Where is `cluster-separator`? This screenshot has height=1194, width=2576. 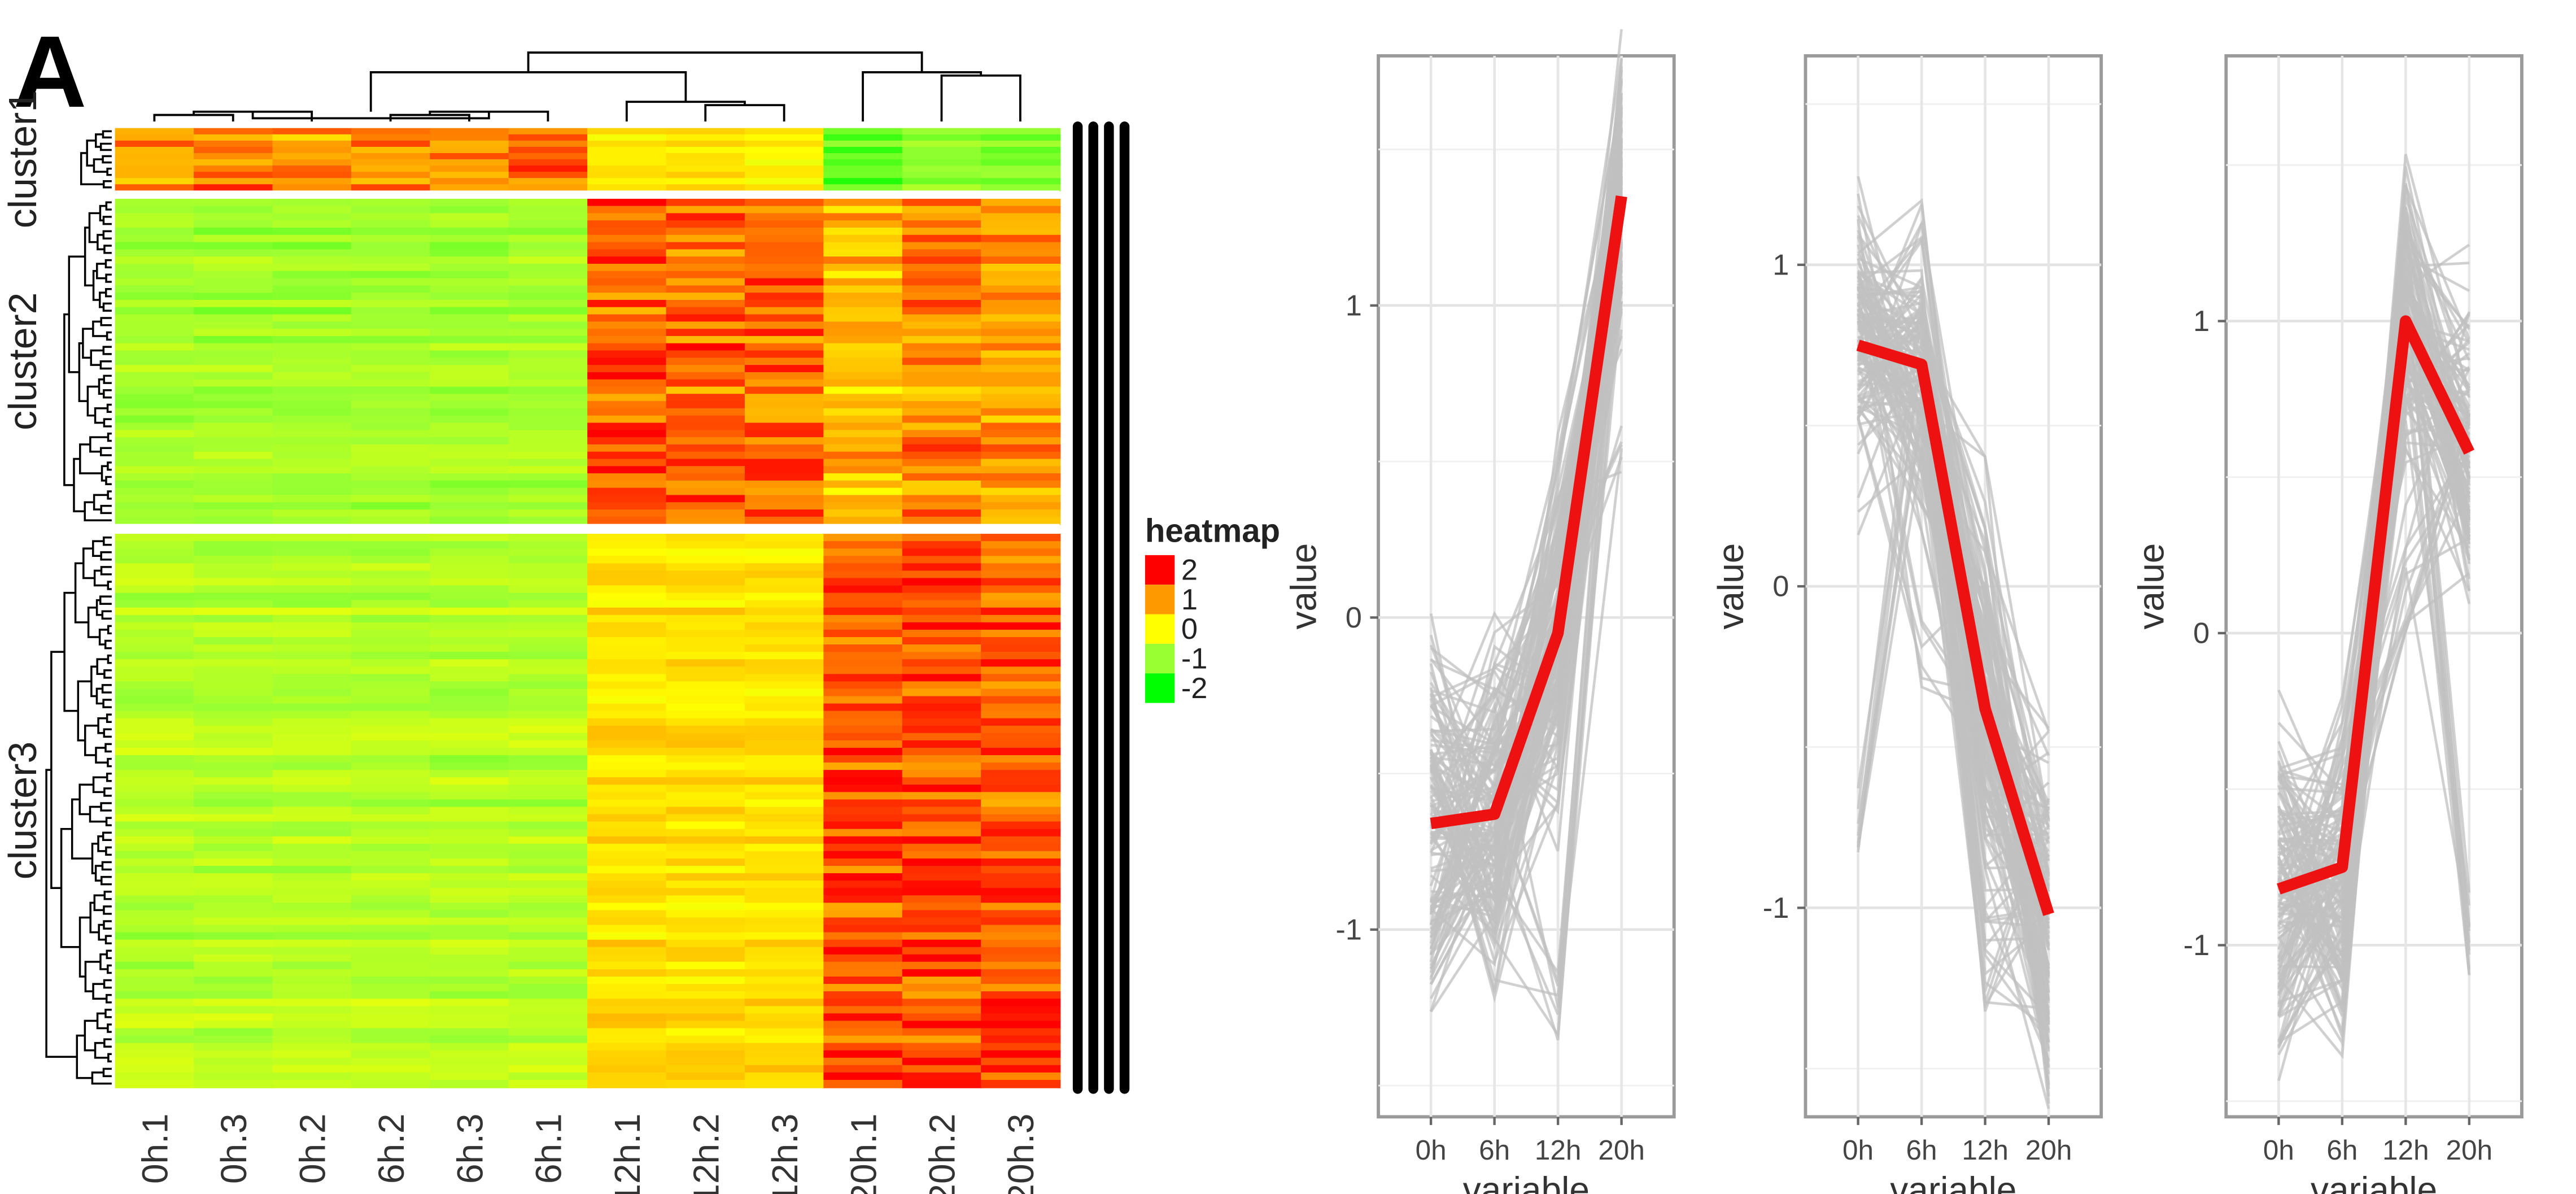 cluster-separator is located at coordinates (588, 194).